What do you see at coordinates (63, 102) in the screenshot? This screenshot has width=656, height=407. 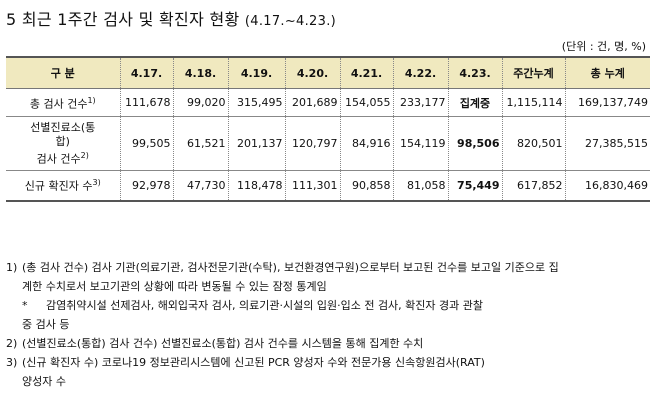 I see `row-label: 총 검사 건수1)` at bounding box center [63, 102].